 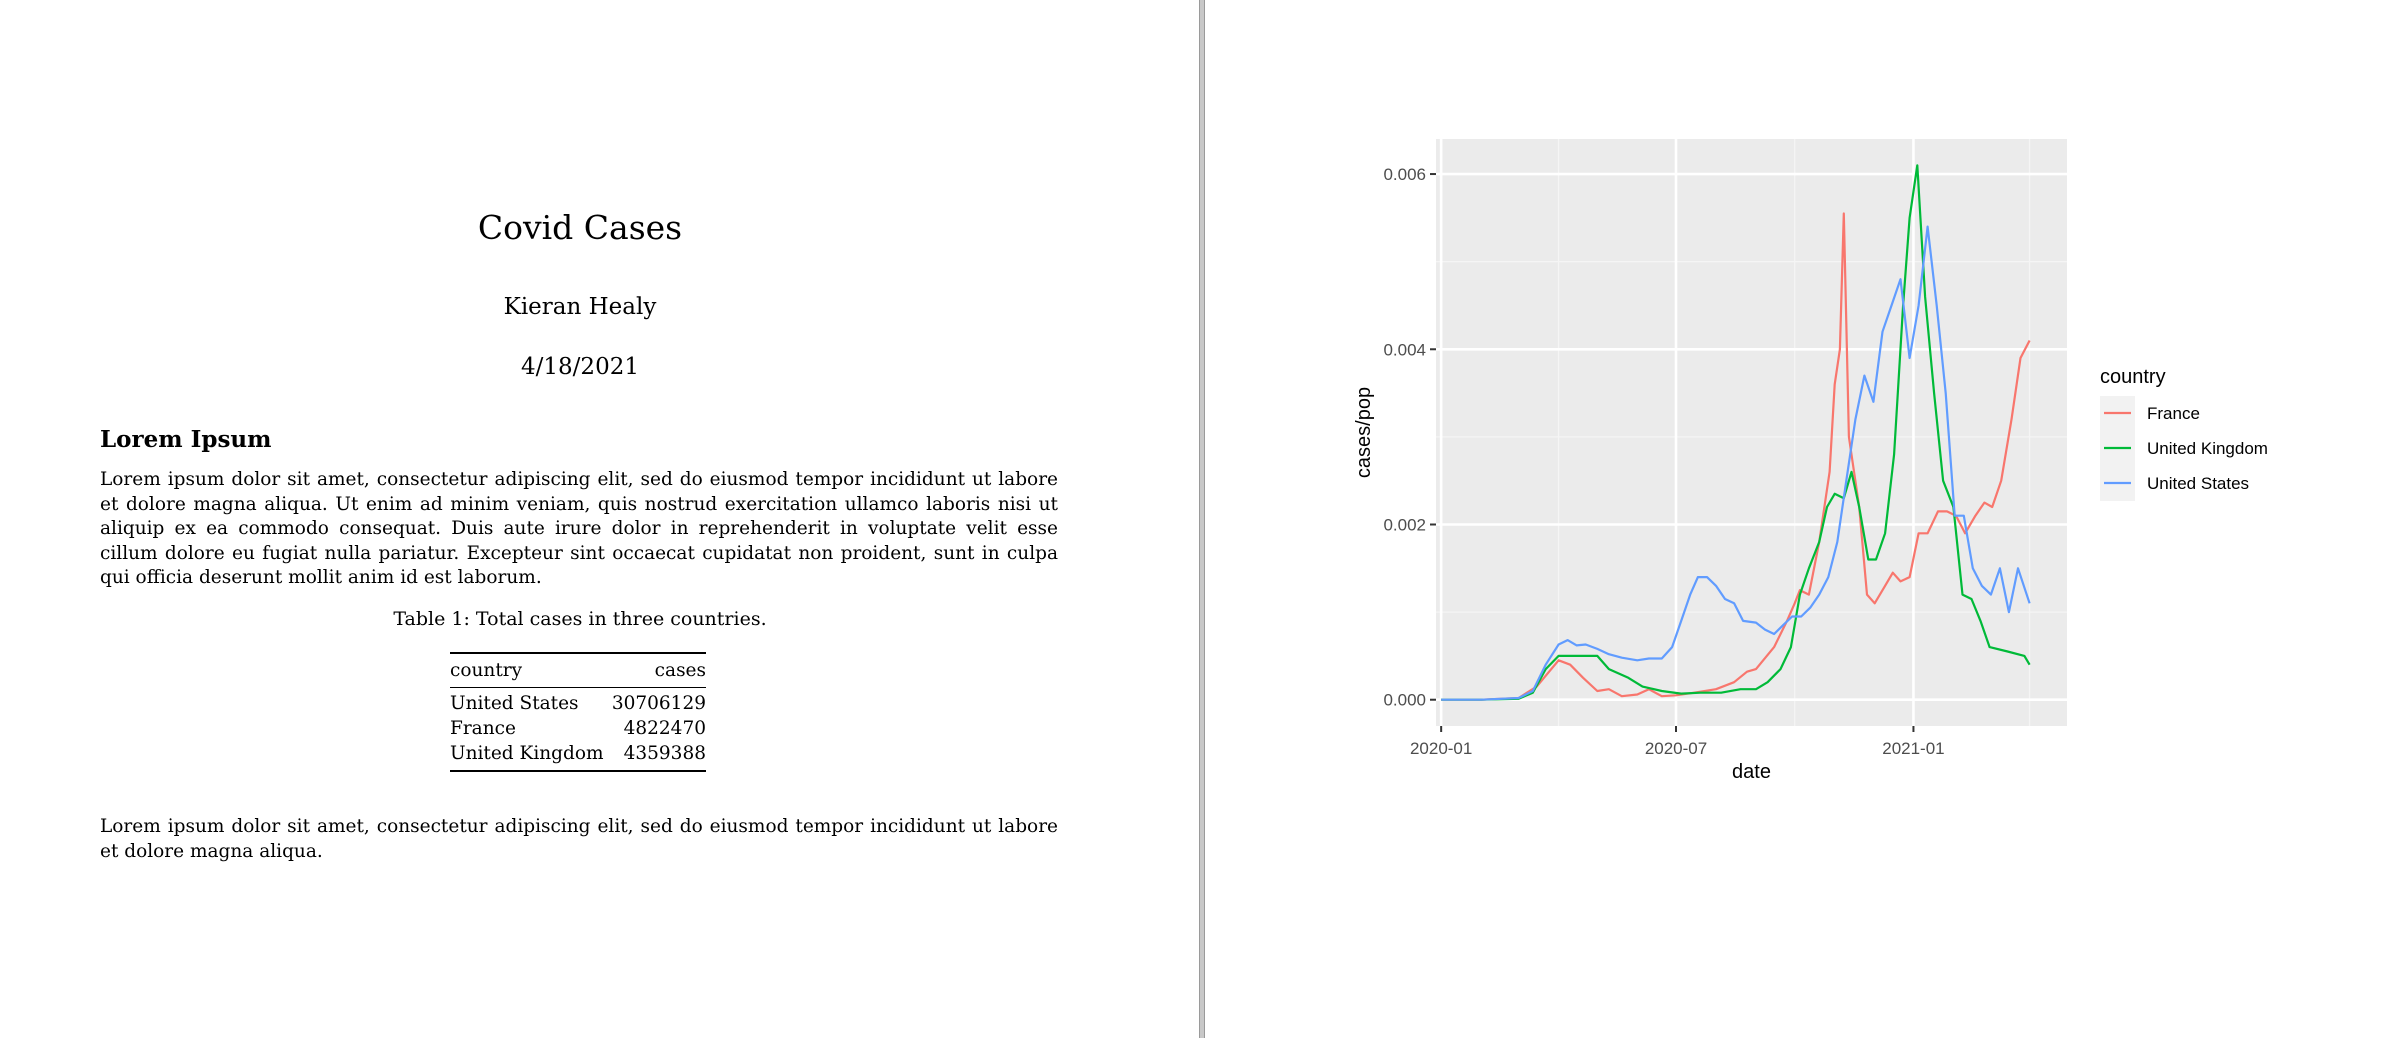 What do you see at coordinates (2133, 377) in the screenshot?
I see `legend-title: country` at bounding box center [2133, 377].